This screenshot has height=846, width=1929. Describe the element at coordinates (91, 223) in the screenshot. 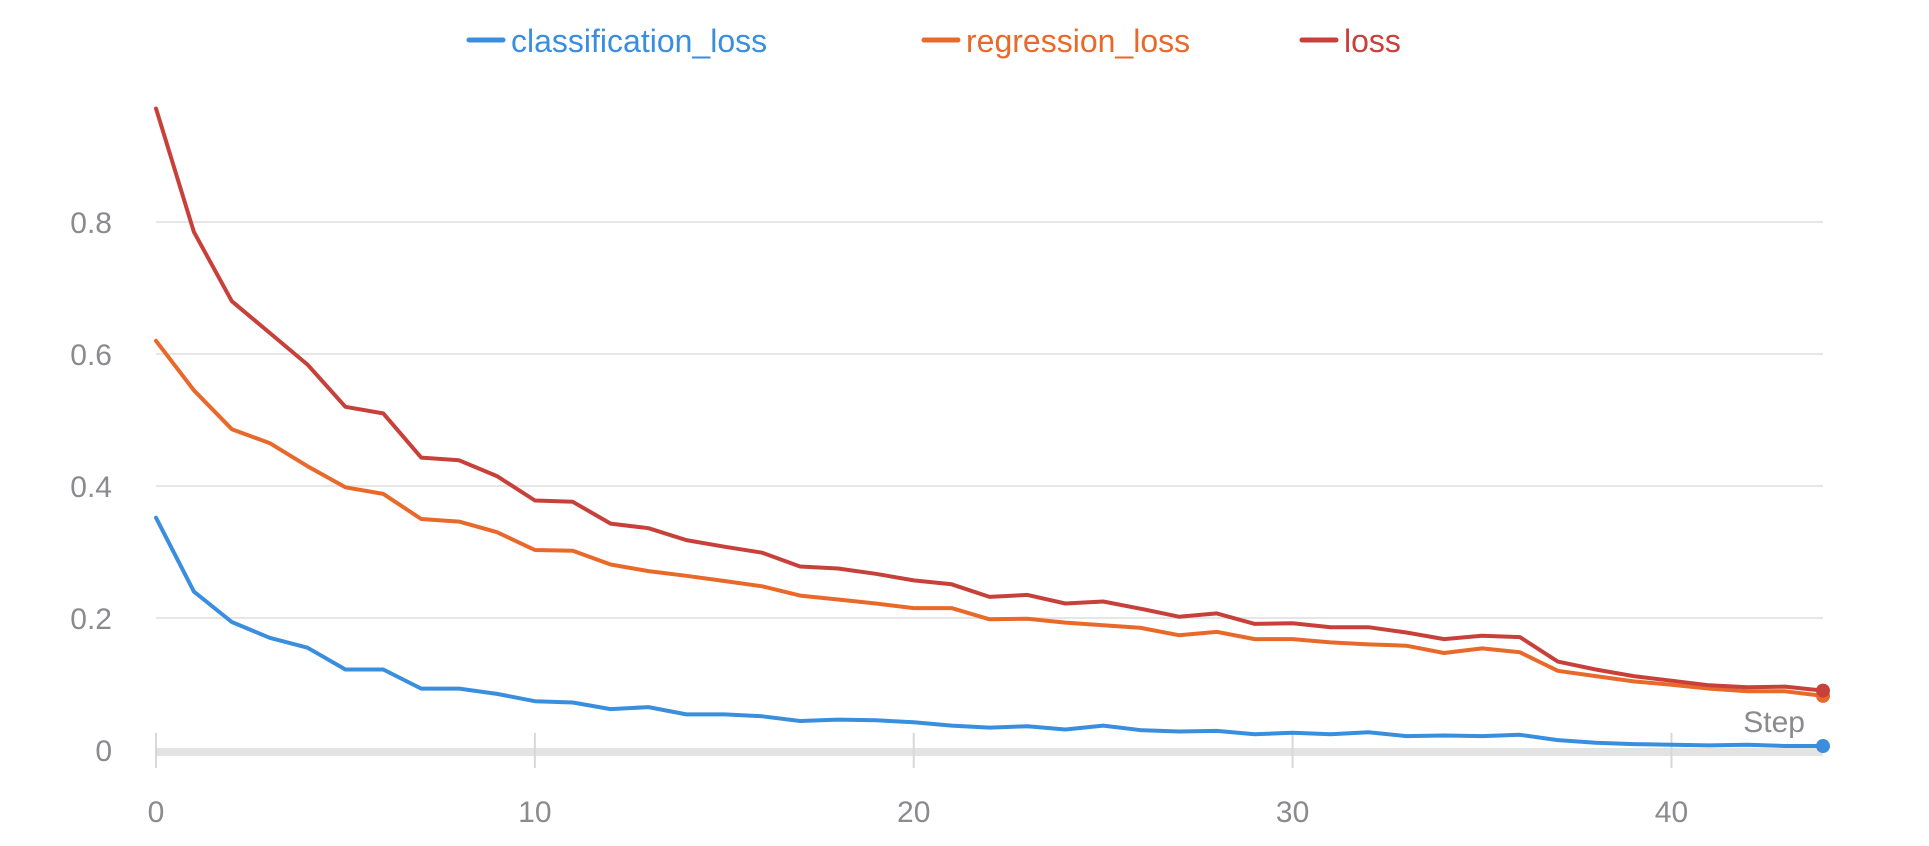

I see `y-tick-label: 0.8` at that location.